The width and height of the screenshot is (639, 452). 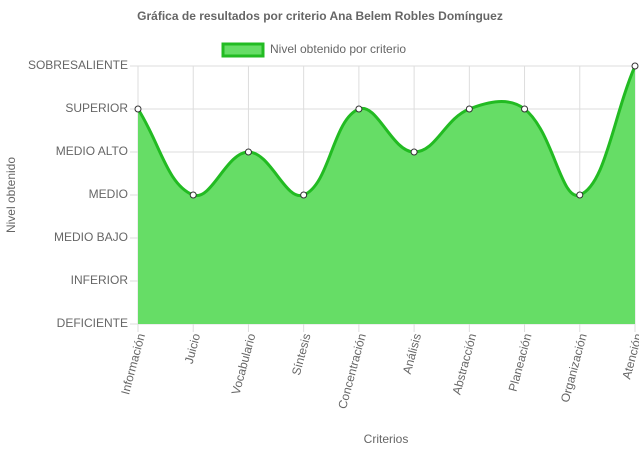 What do you see at coordinates (352, 371) in the screenshot?
I see `x-tick-label: Concentración` at bounding box center [352, 371].